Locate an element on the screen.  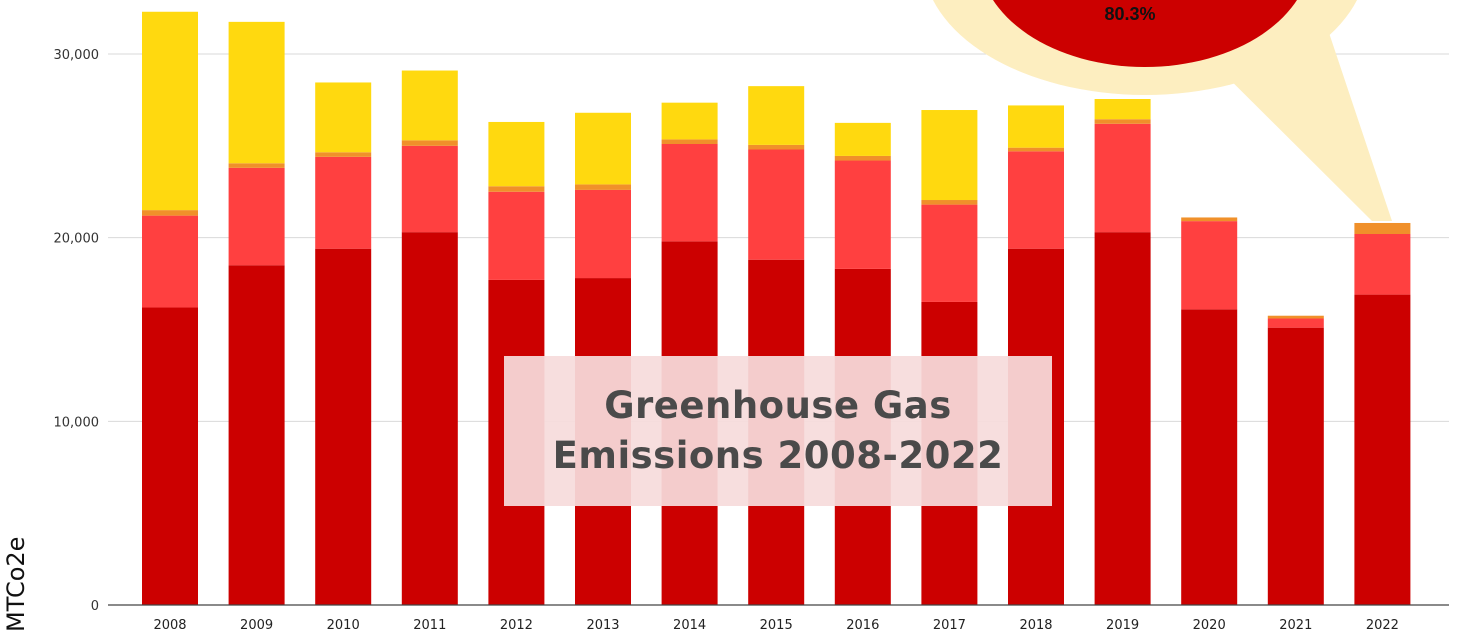
bar-segment-2016-s3 is located at coordinates (862, 158).